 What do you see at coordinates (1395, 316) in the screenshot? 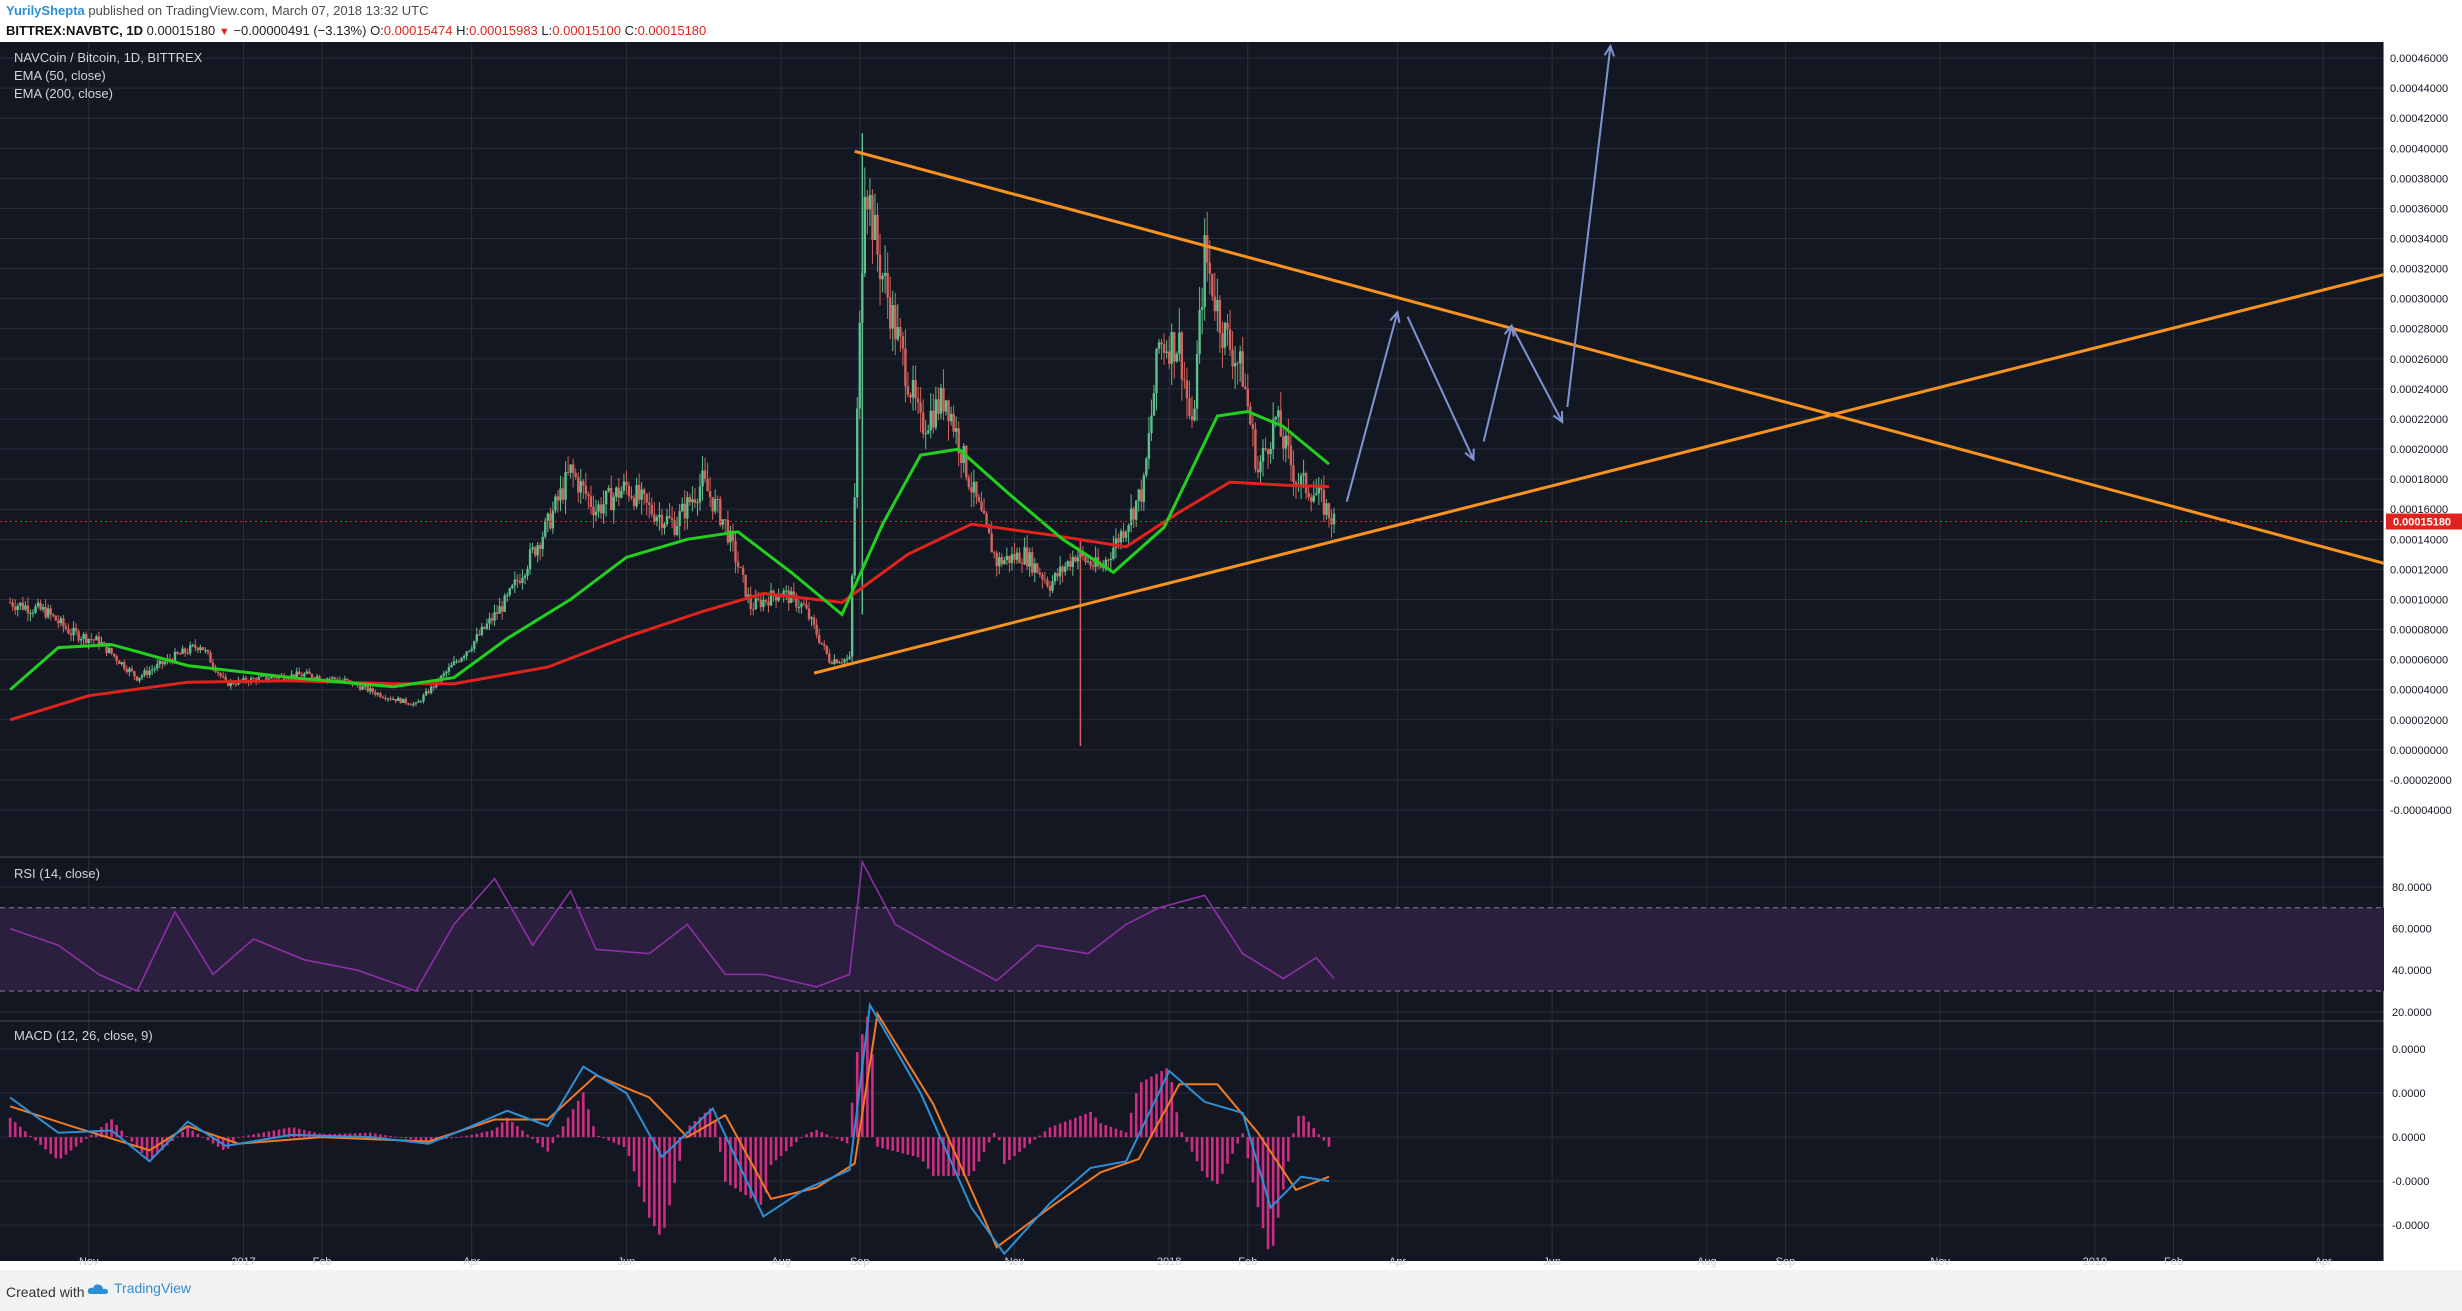
I see `arrowhead-icon` at bounding box center [1395, 316].